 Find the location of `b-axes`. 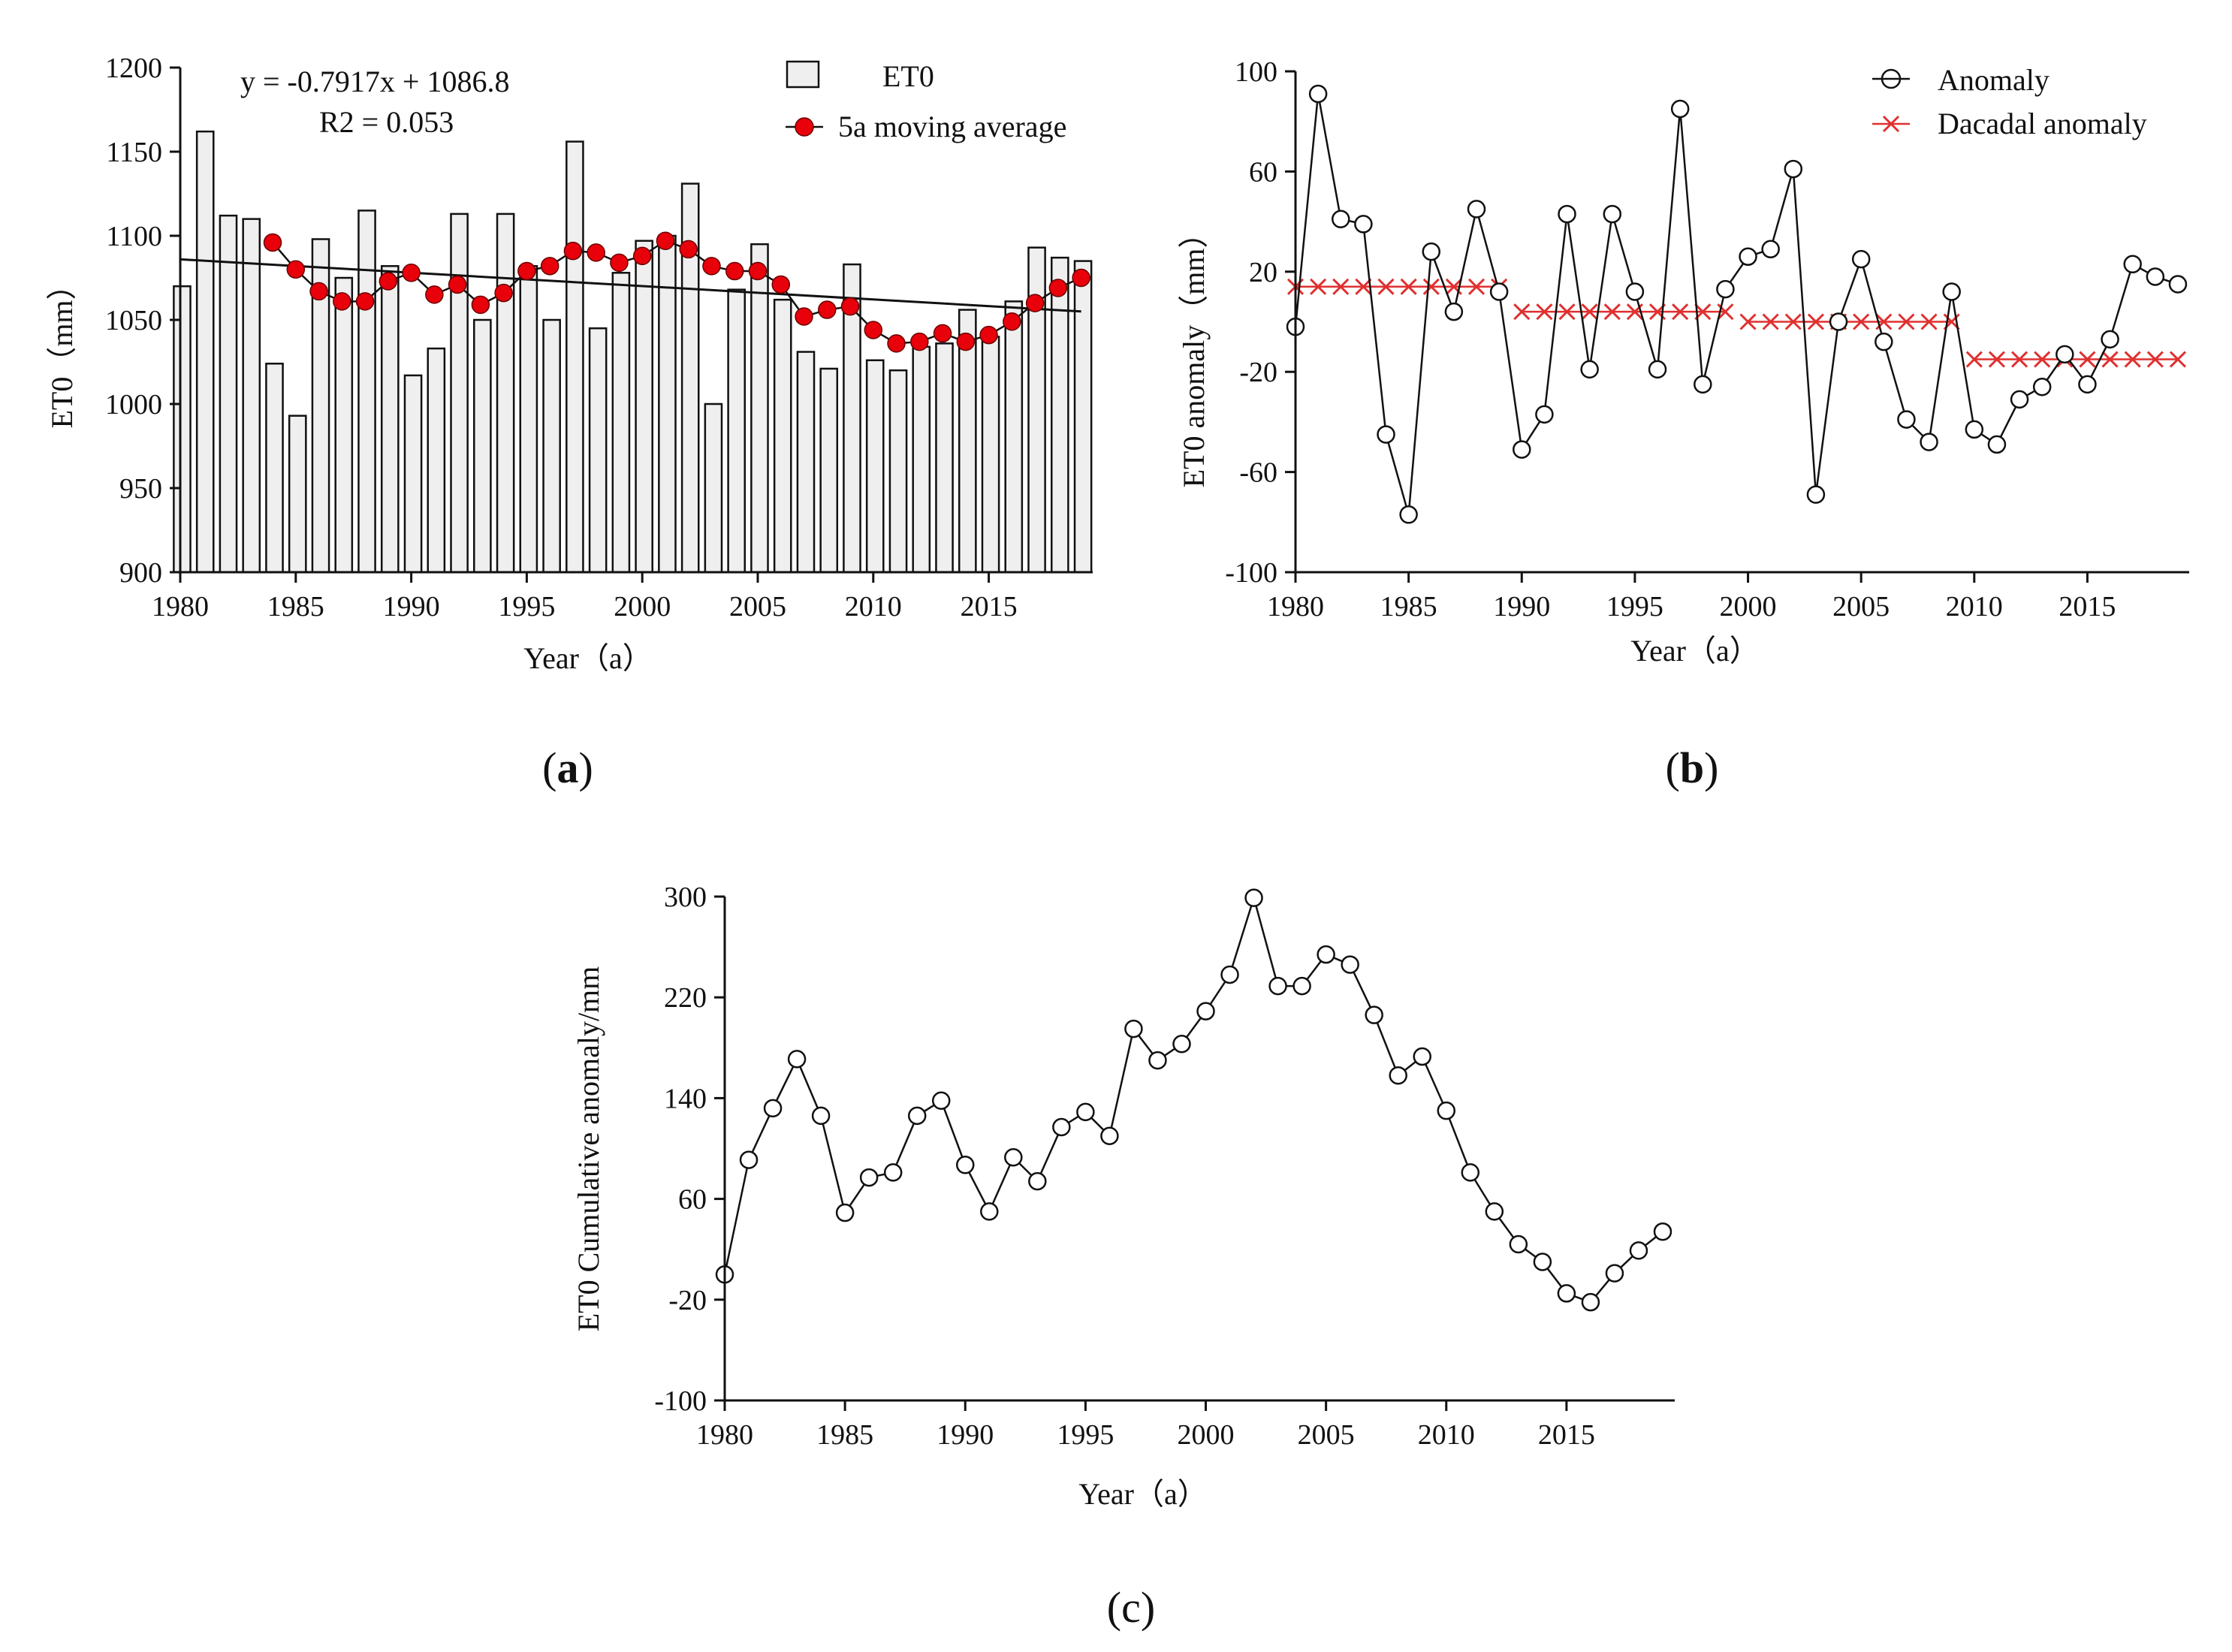

b-axes is located at coordinates (1737, 326).